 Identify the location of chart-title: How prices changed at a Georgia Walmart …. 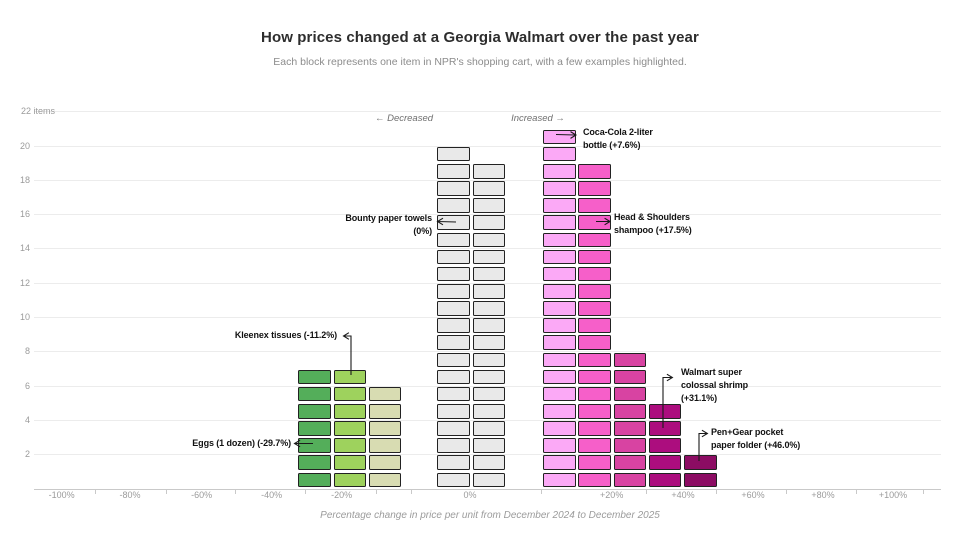
(480, 37).